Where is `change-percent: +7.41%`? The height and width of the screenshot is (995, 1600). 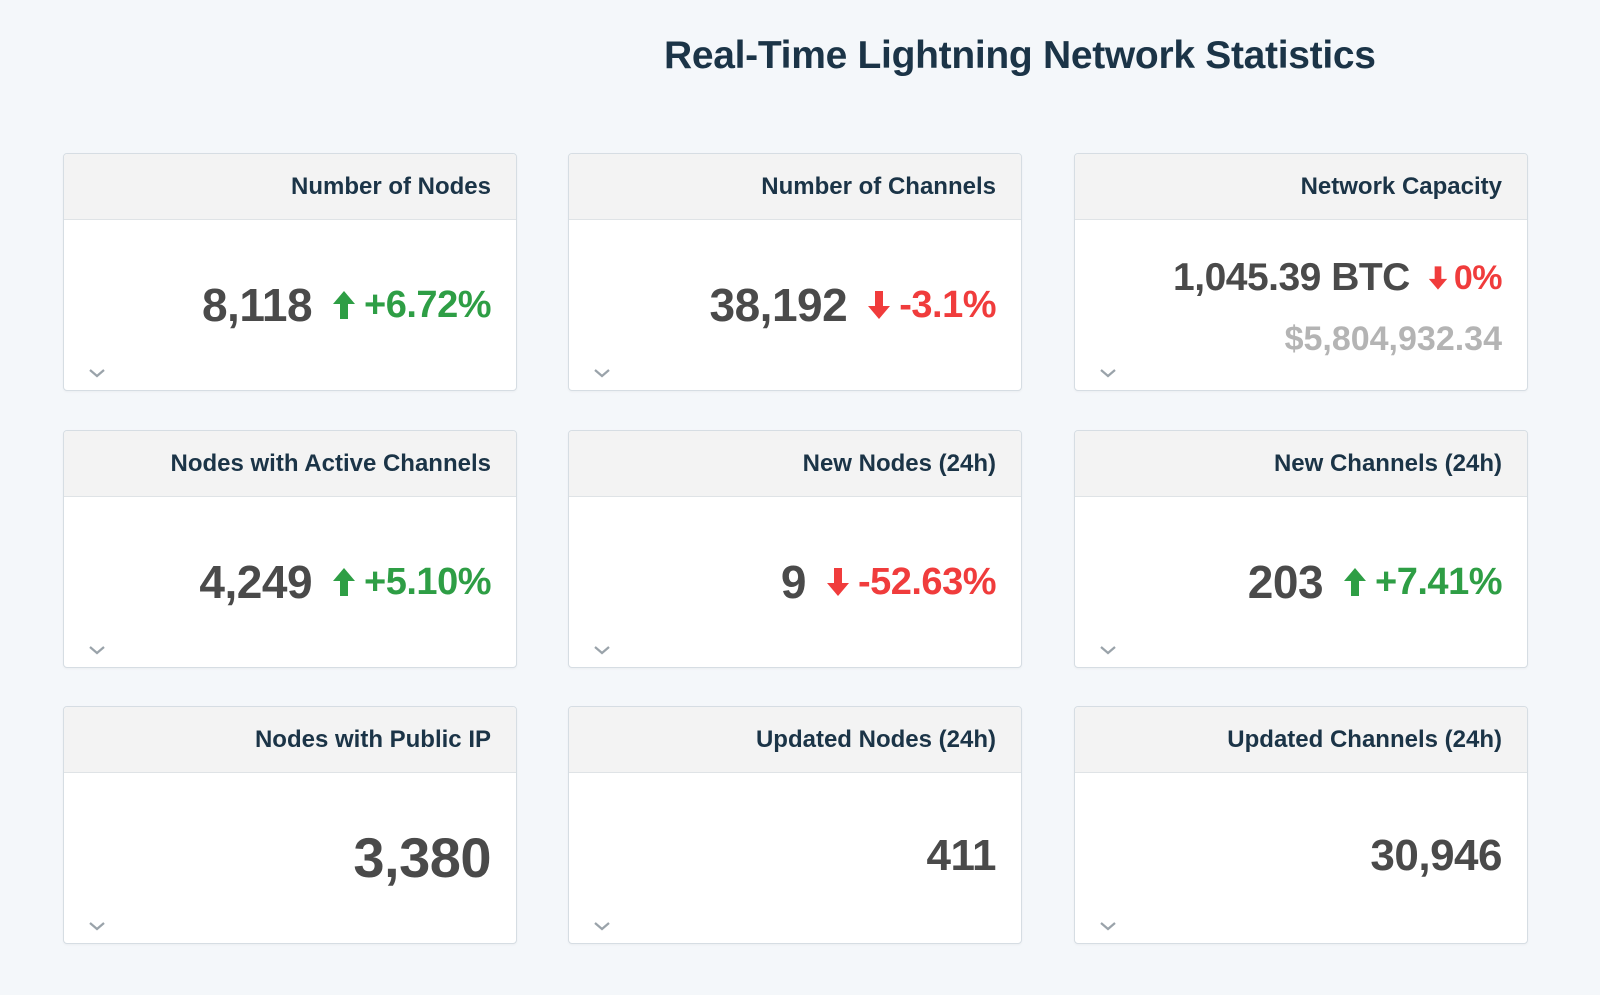
change-percent: +7.41% is located at coordinates (1438, 581).